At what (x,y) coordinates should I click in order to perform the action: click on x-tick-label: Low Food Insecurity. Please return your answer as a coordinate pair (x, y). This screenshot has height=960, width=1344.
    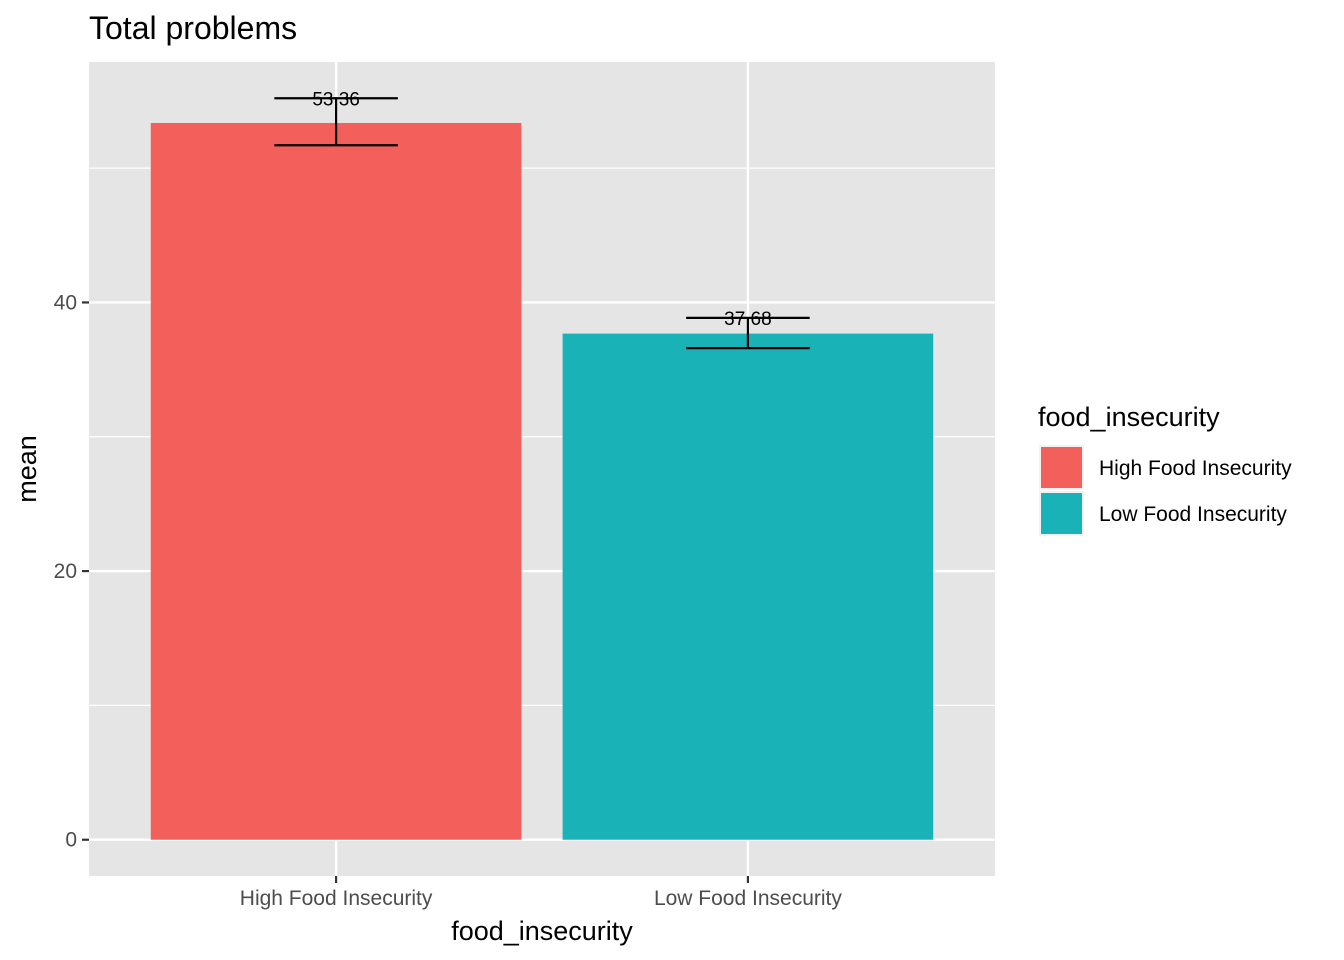
    Looking at the image, I should click on (748, 898).